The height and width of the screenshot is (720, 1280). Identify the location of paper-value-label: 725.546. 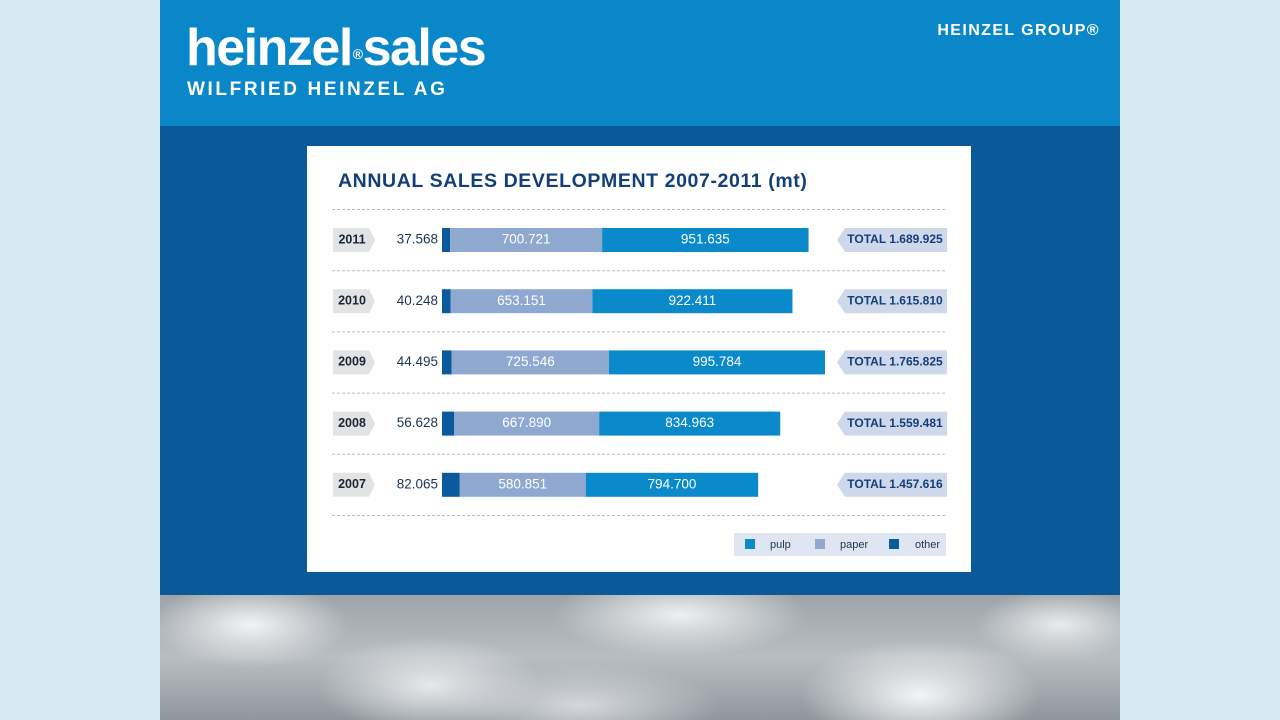
(530, 361).